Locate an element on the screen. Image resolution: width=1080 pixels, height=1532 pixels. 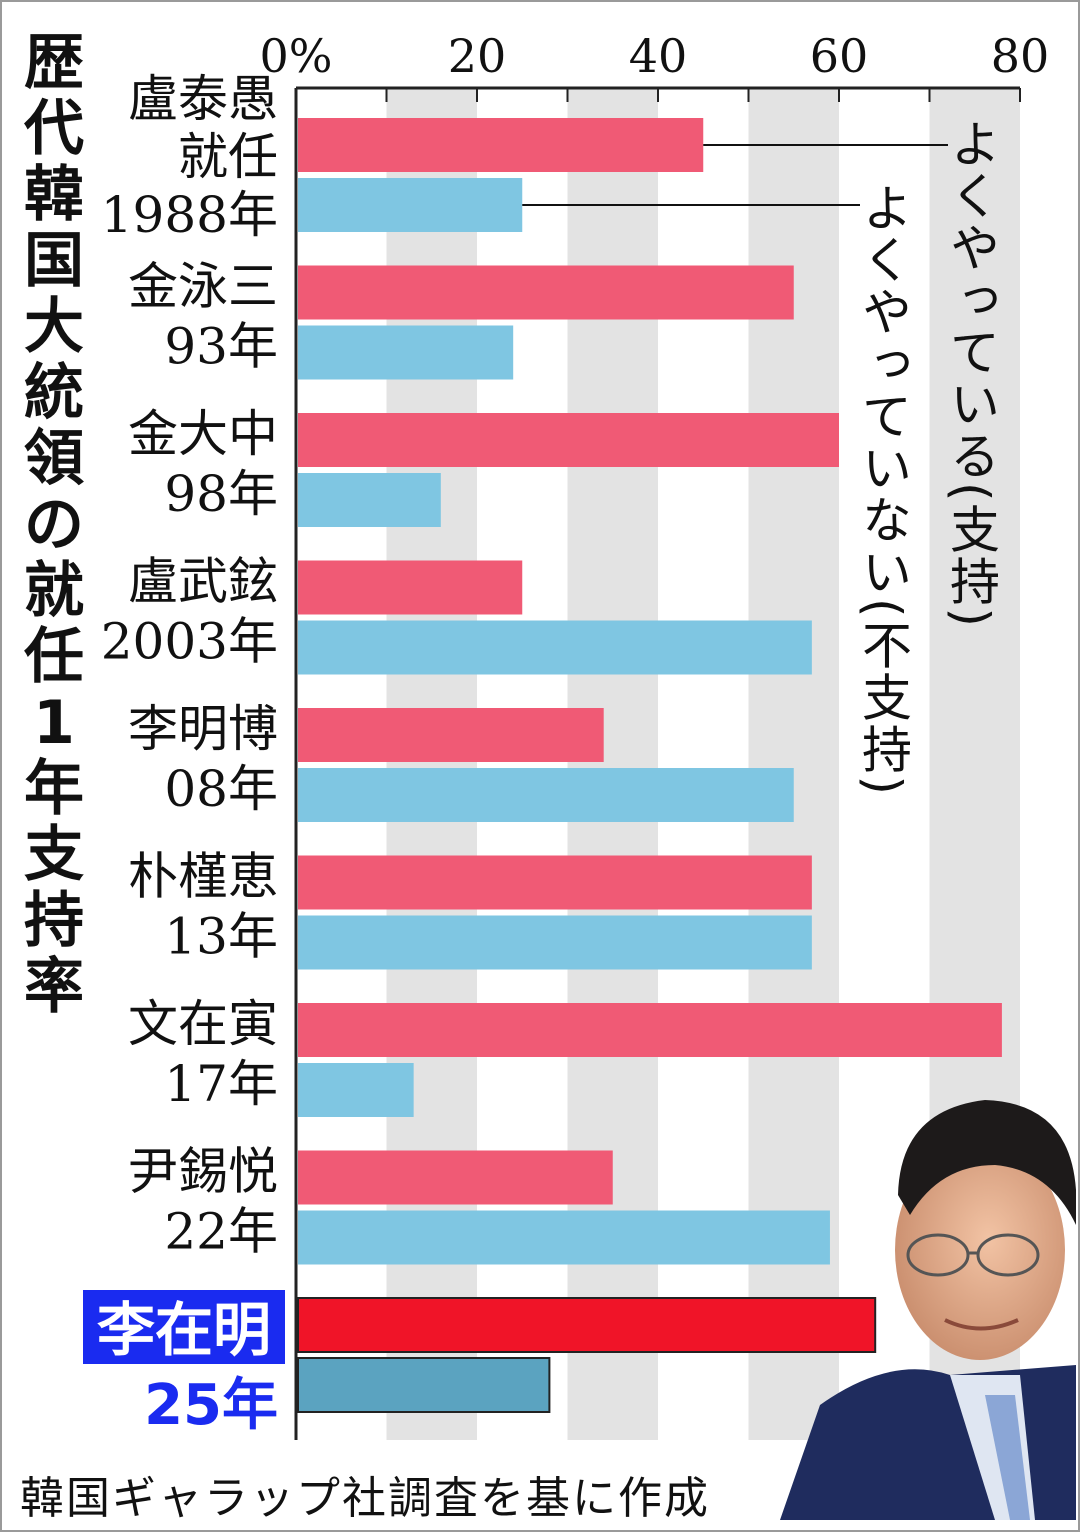
chart-title: 歴代韓国大統領の就任1年支持率 is located at coordinates (54, 525).